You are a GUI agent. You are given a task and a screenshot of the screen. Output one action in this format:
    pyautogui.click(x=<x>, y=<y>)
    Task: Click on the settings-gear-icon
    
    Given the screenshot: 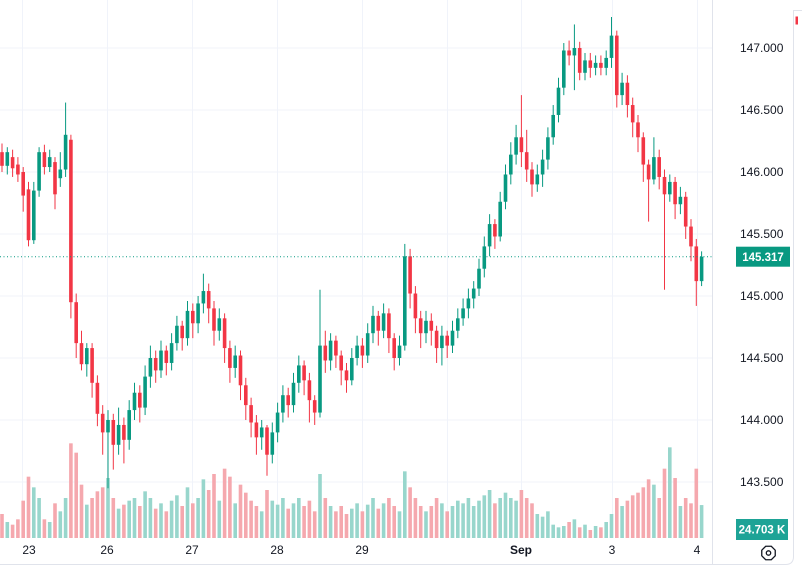 What is the action you would take?
    pyautogui.click(x=768, y=553)
    